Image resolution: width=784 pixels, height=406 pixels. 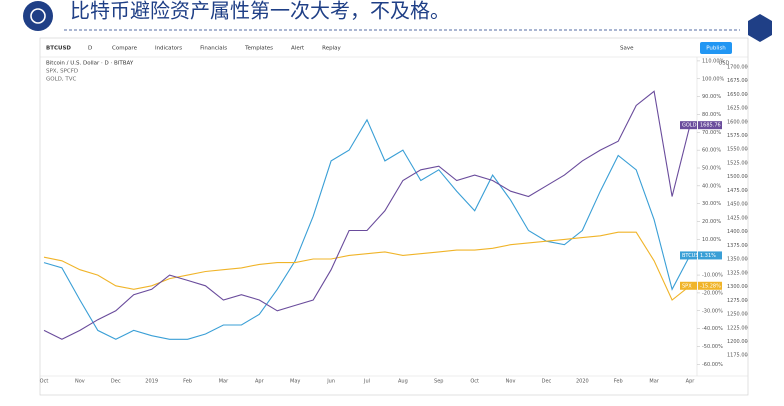 I want to click on y2-tick-label: 1225.00, so click(x=737, y=328).